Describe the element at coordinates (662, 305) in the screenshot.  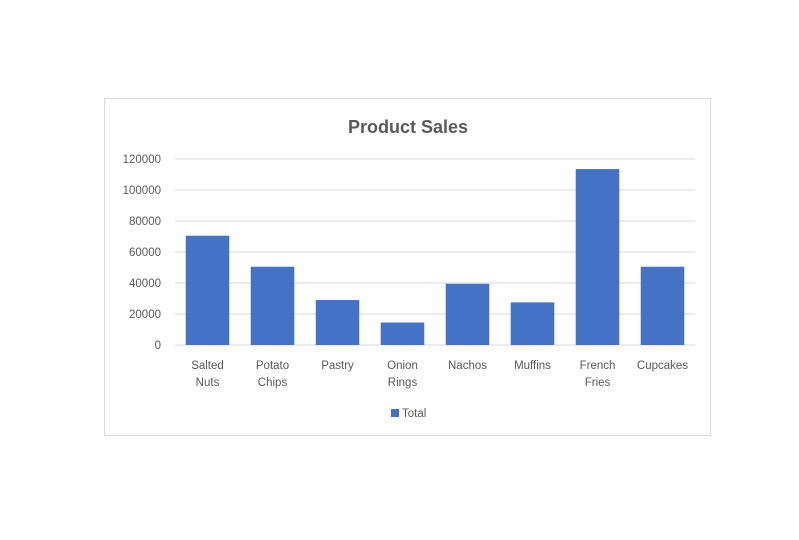
I see `bar-cupcakes` at that location.